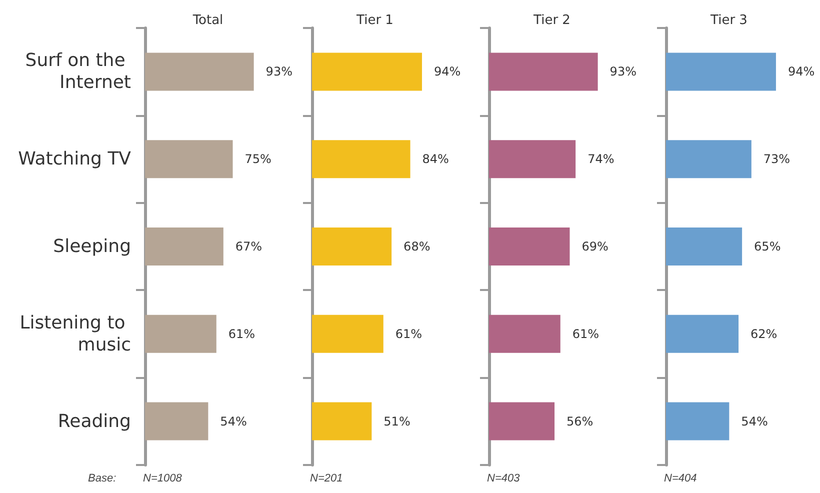  What do you see at coordinates (729, 20) in the screenshot?
I see `chart-title: Tier 3` at bounding box center [729, 20].